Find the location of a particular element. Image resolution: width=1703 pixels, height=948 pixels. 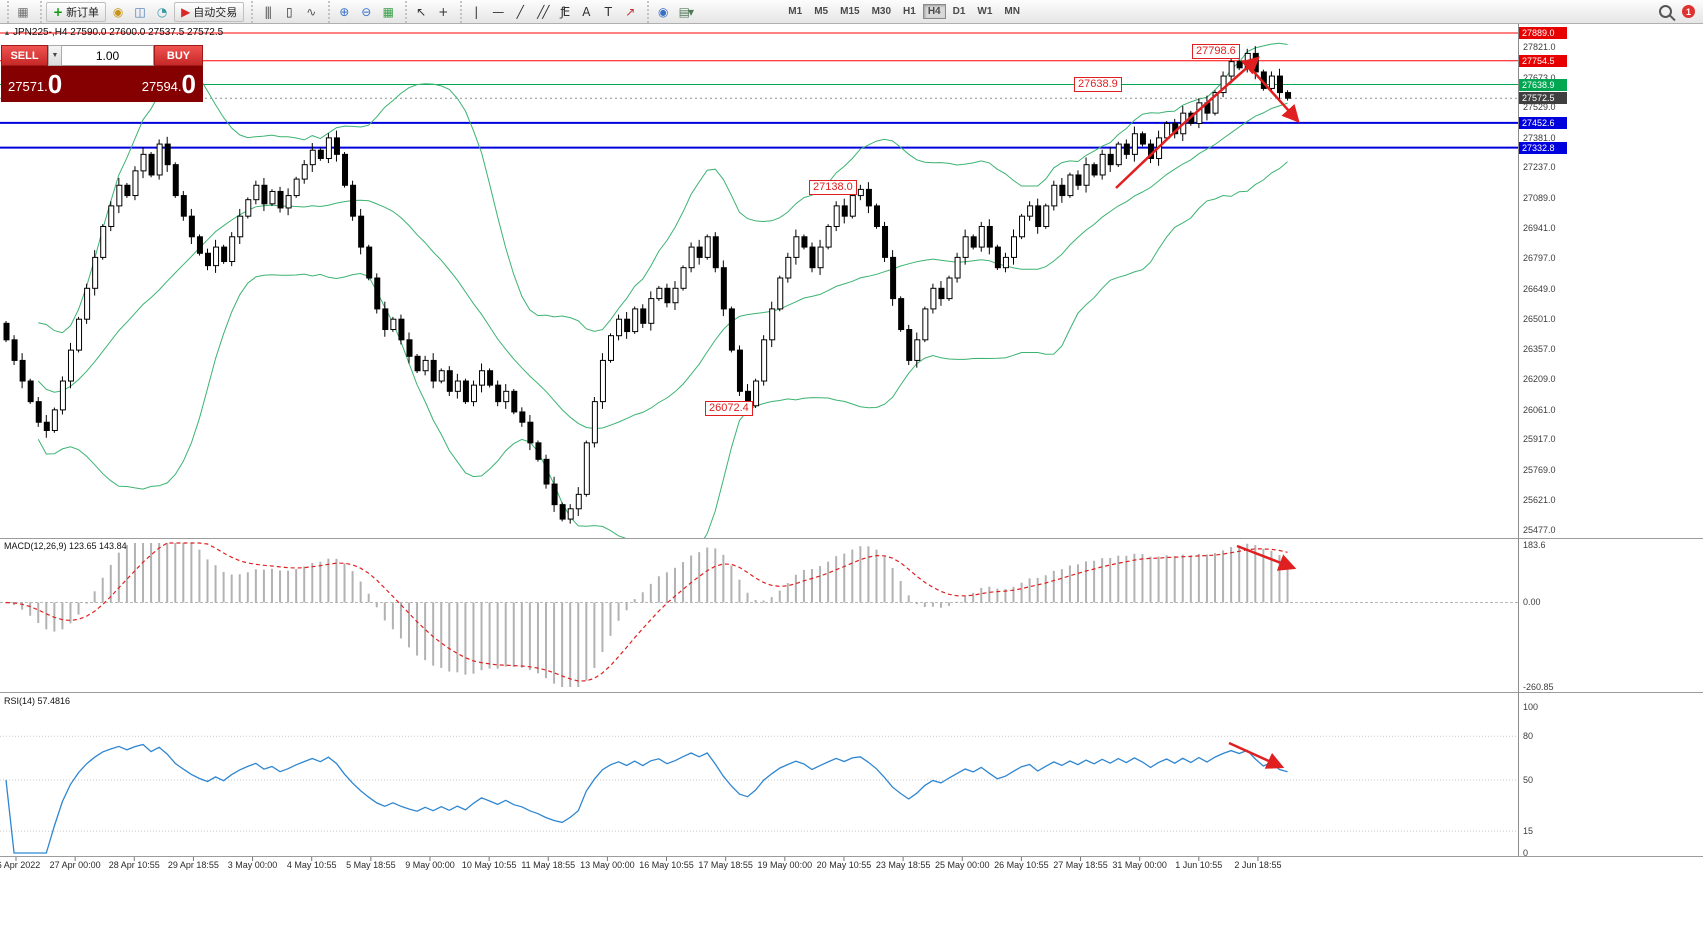

time-axis-label: 20 May 10:55 is located at coordinates (844, 865).